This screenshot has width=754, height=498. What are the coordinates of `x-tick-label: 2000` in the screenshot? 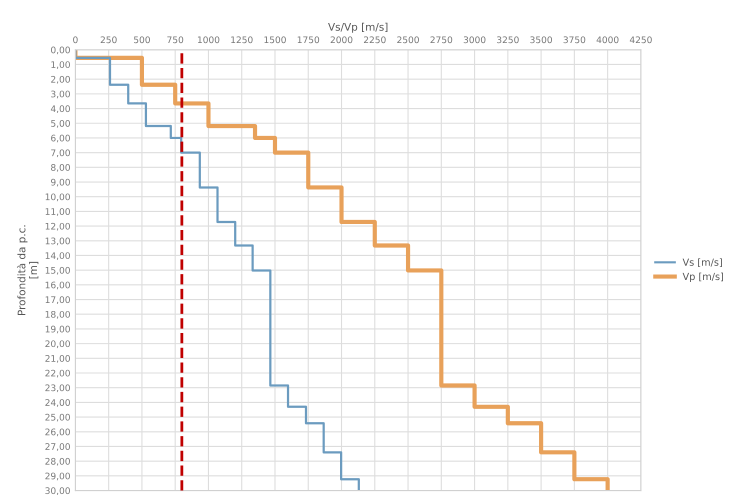 It's located at (341, 40).